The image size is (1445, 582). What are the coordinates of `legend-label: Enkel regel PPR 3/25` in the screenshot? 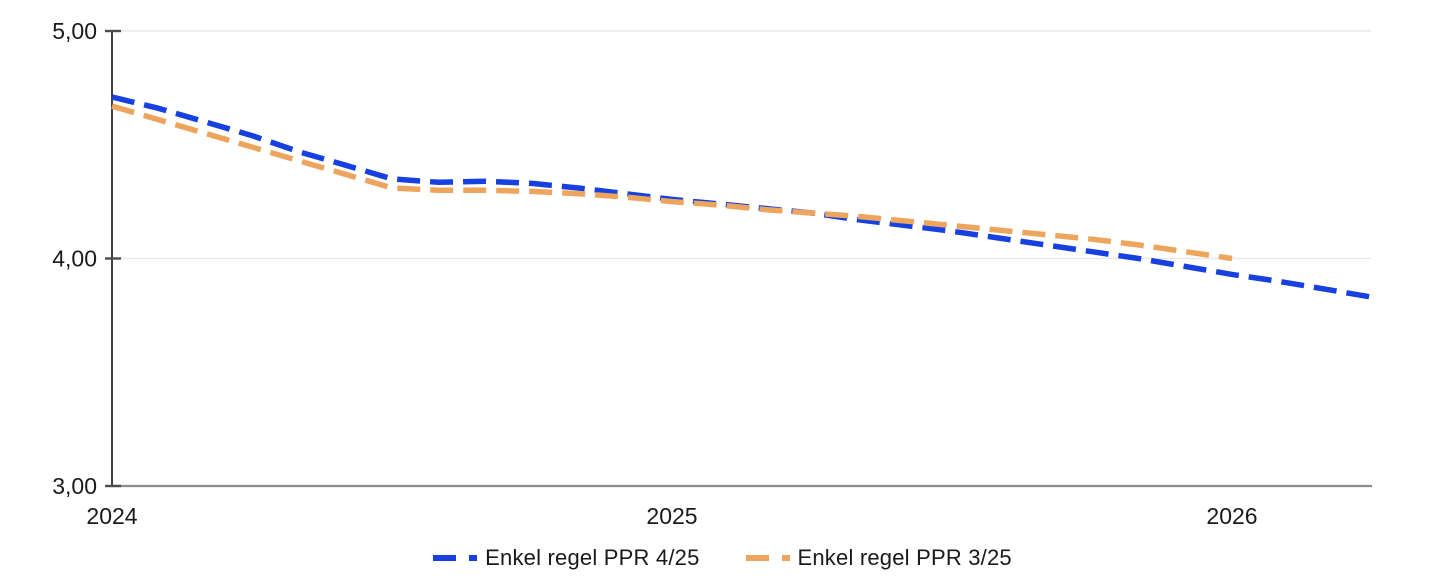 It's located at (904, 557).